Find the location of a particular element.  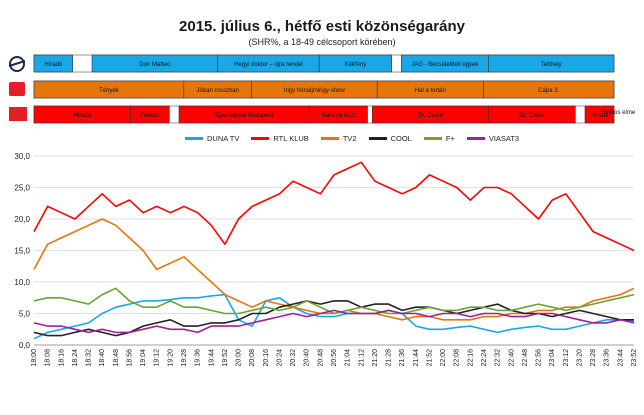

x-tick-label: 23:04 is located at coordinates (552, 358).